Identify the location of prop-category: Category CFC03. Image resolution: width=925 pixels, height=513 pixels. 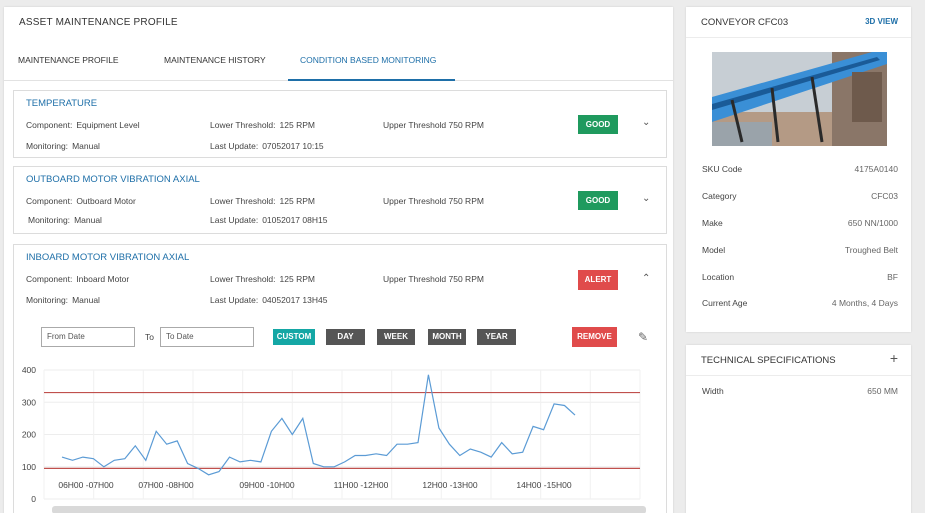
(800, 196).